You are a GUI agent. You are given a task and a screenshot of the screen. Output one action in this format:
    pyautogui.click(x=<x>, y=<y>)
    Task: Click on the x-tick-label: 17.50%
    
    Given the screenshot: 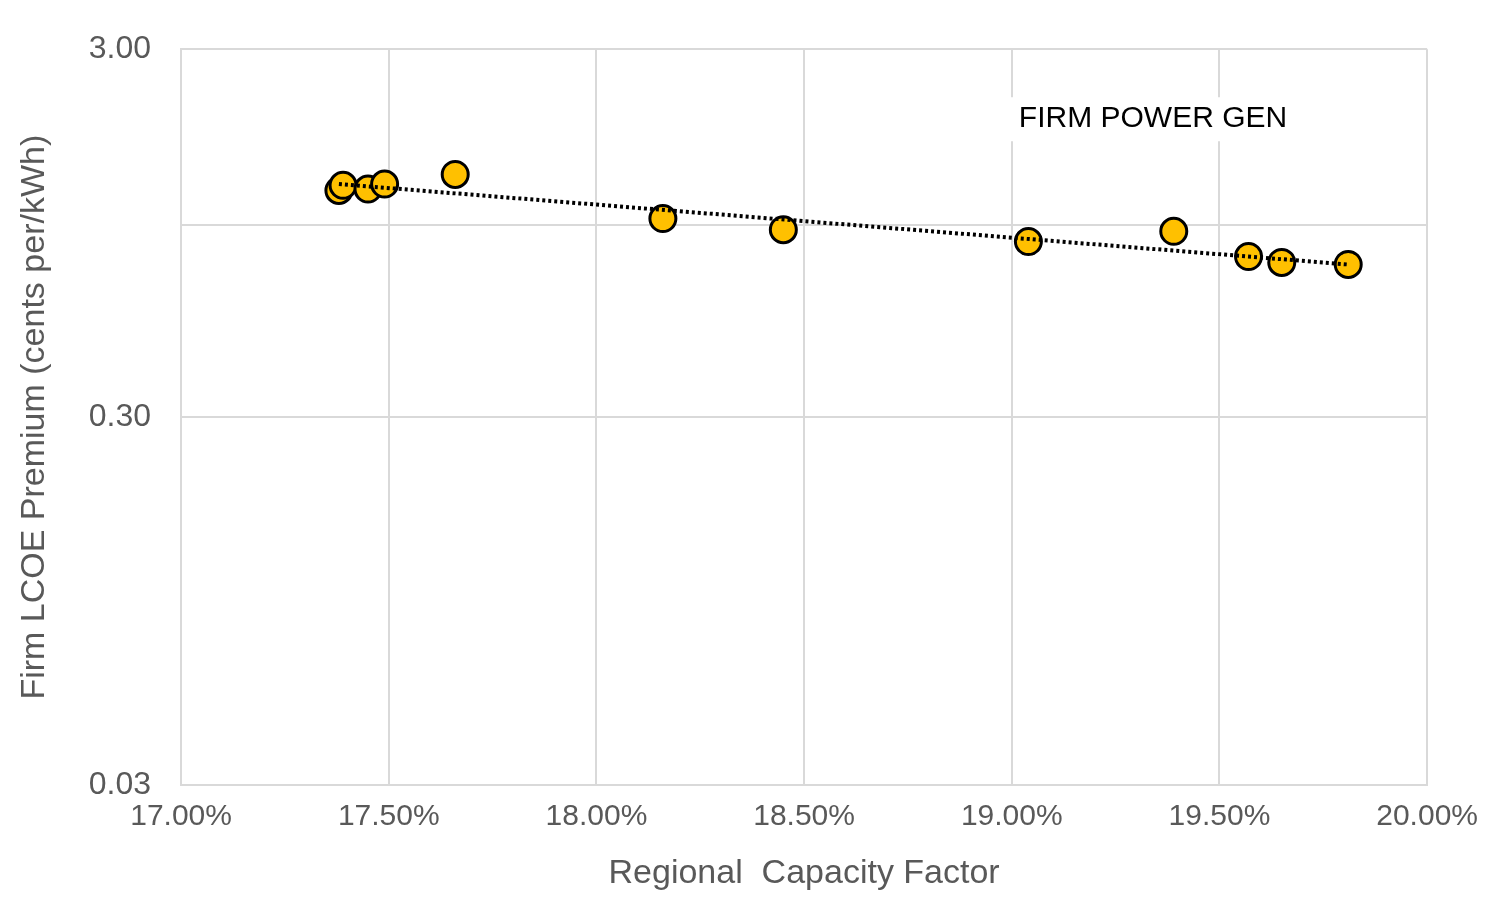 What is the action you would take?
    pyautogui.click(x=388, y=815)
    